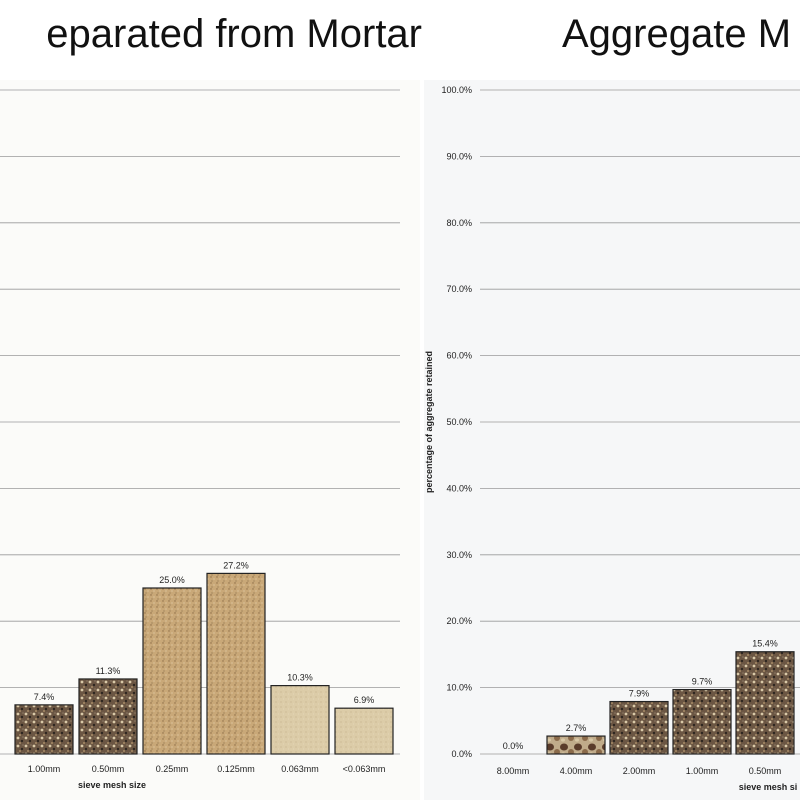 The image size is (800, 800). What do you see at coordinates (702, 682) in the screenshot?
I see `bar-value-label: 9.7%` at bounding box center [702, 682].